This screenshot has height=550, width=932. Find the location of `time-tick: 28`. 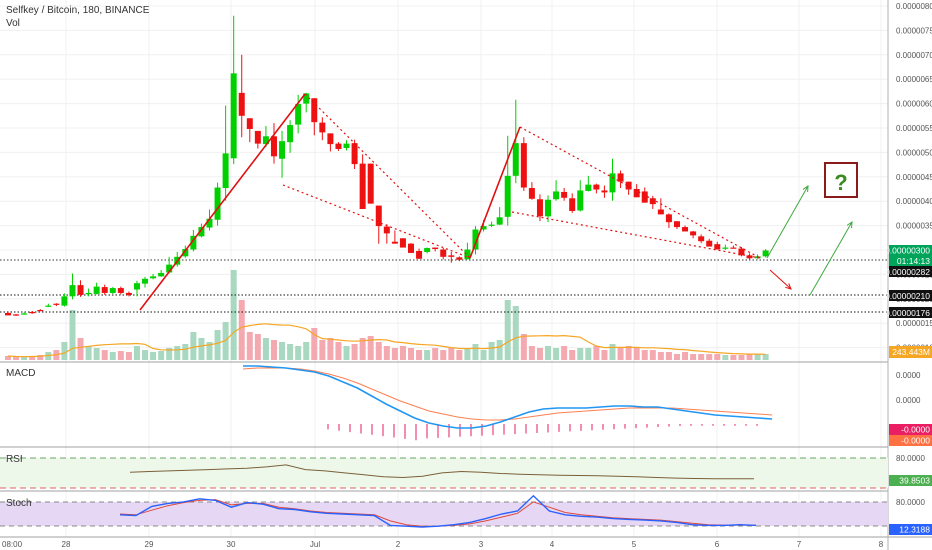

time-tick: 28 is located at coordinates (66, 544).